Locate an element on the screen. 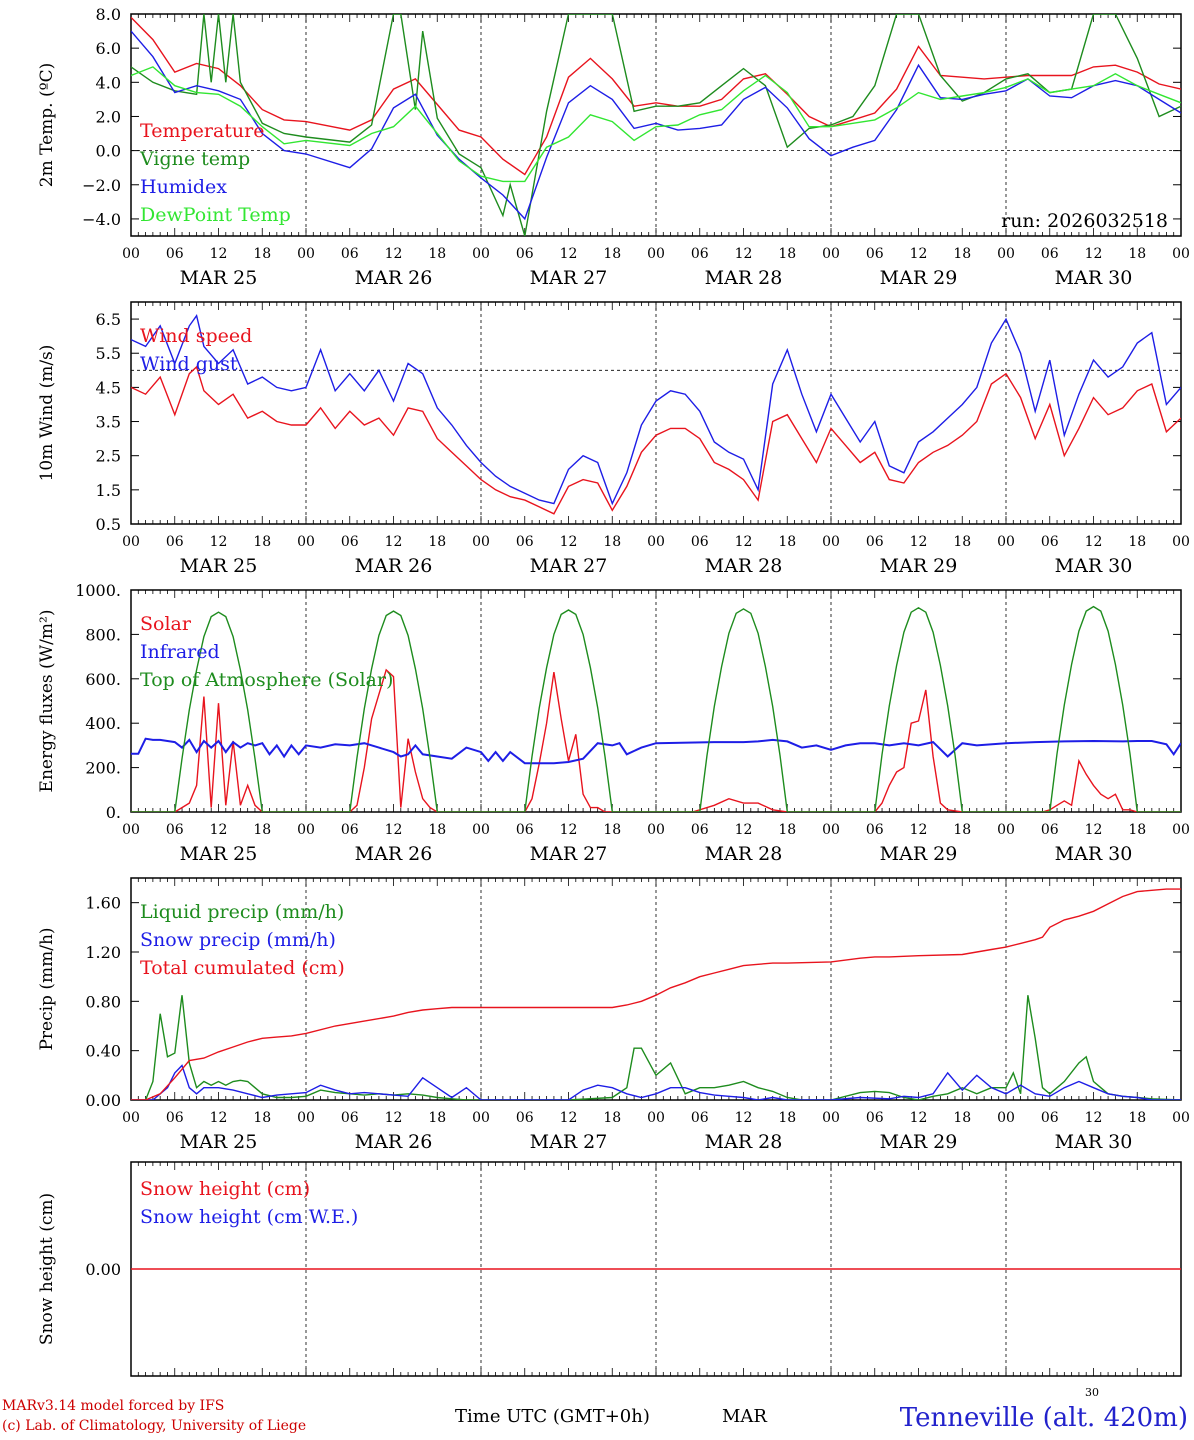  wind-day-label: MAR 30 is located at coordinates (1094, 566).